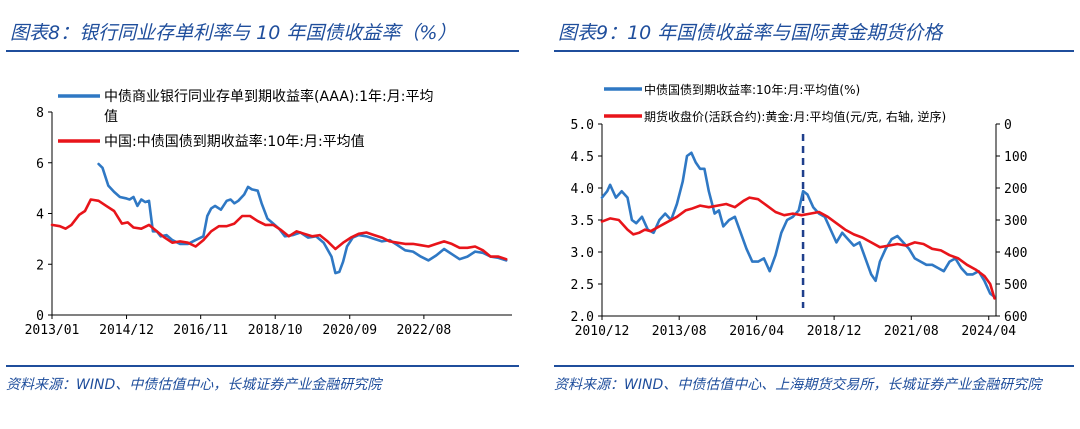 This screenshot has width=1080, height=429. What do you see at coordinates (234, 141) in the screenshot?
I see `legend-label-2: 中国:中债国债到期收益率:10年:月:平均值` at bounding box center [234, 141].